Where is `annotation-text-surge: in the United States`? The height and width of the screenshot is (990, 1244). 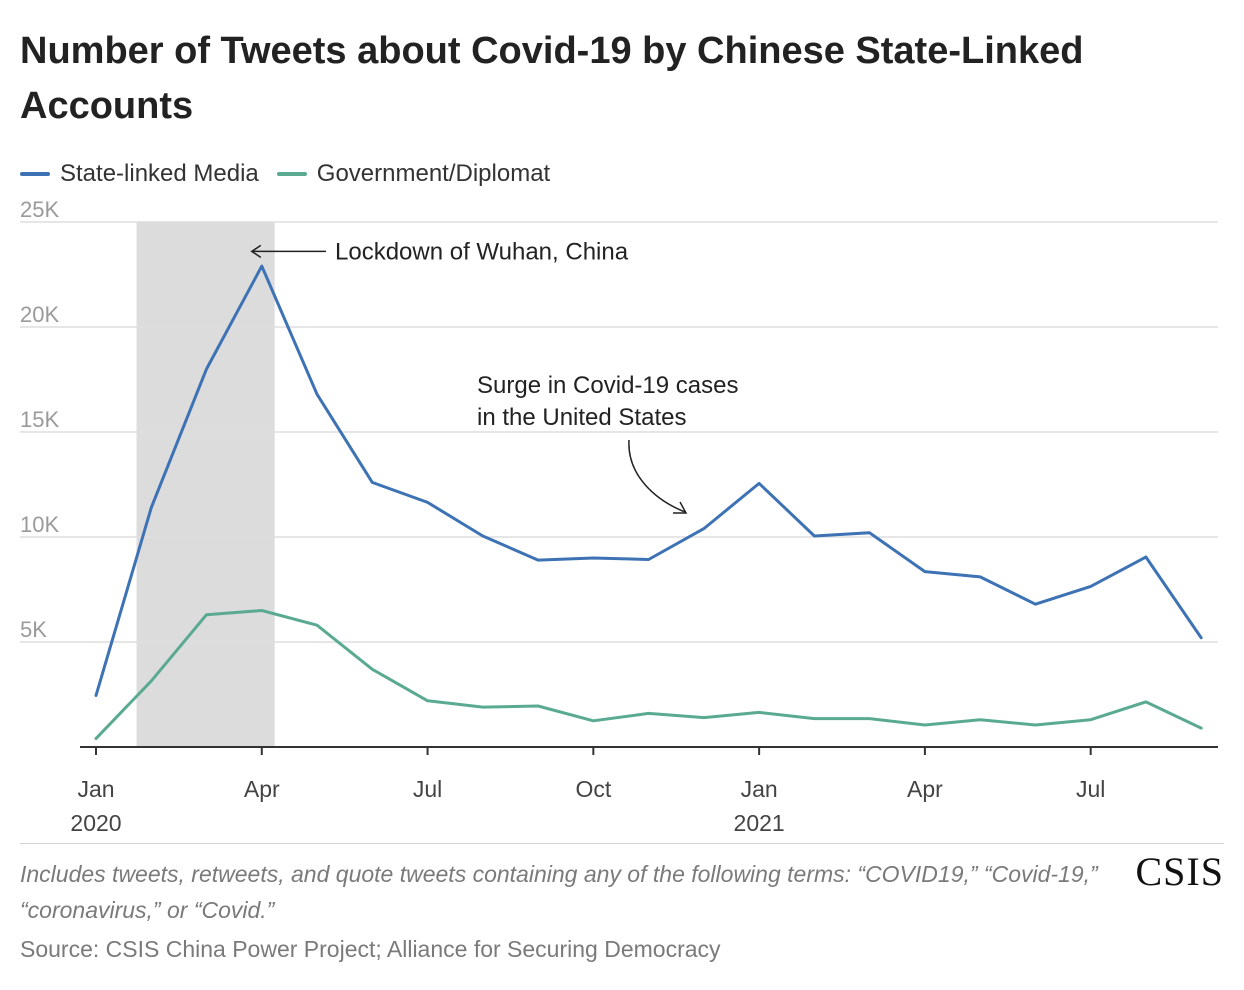 annotation-text-surge: in the United States is located at coordinates (581, 417).